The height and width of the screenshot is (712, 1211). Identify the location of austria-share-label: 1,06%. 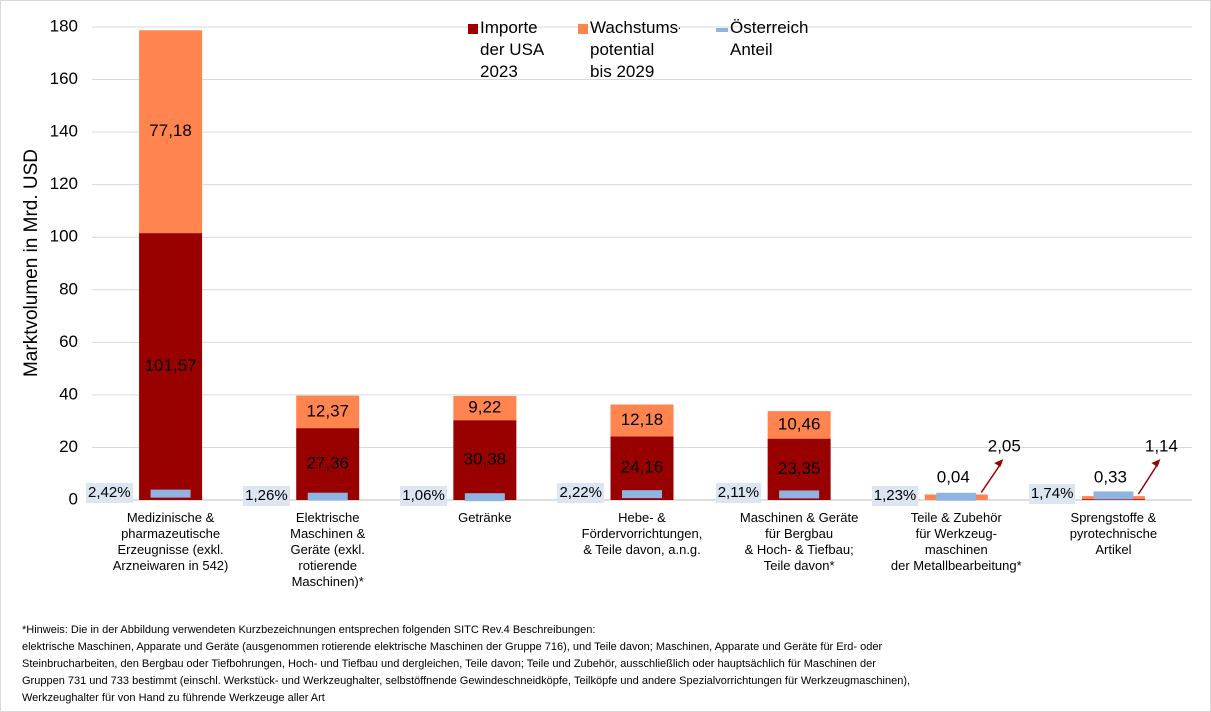
(406, 496).